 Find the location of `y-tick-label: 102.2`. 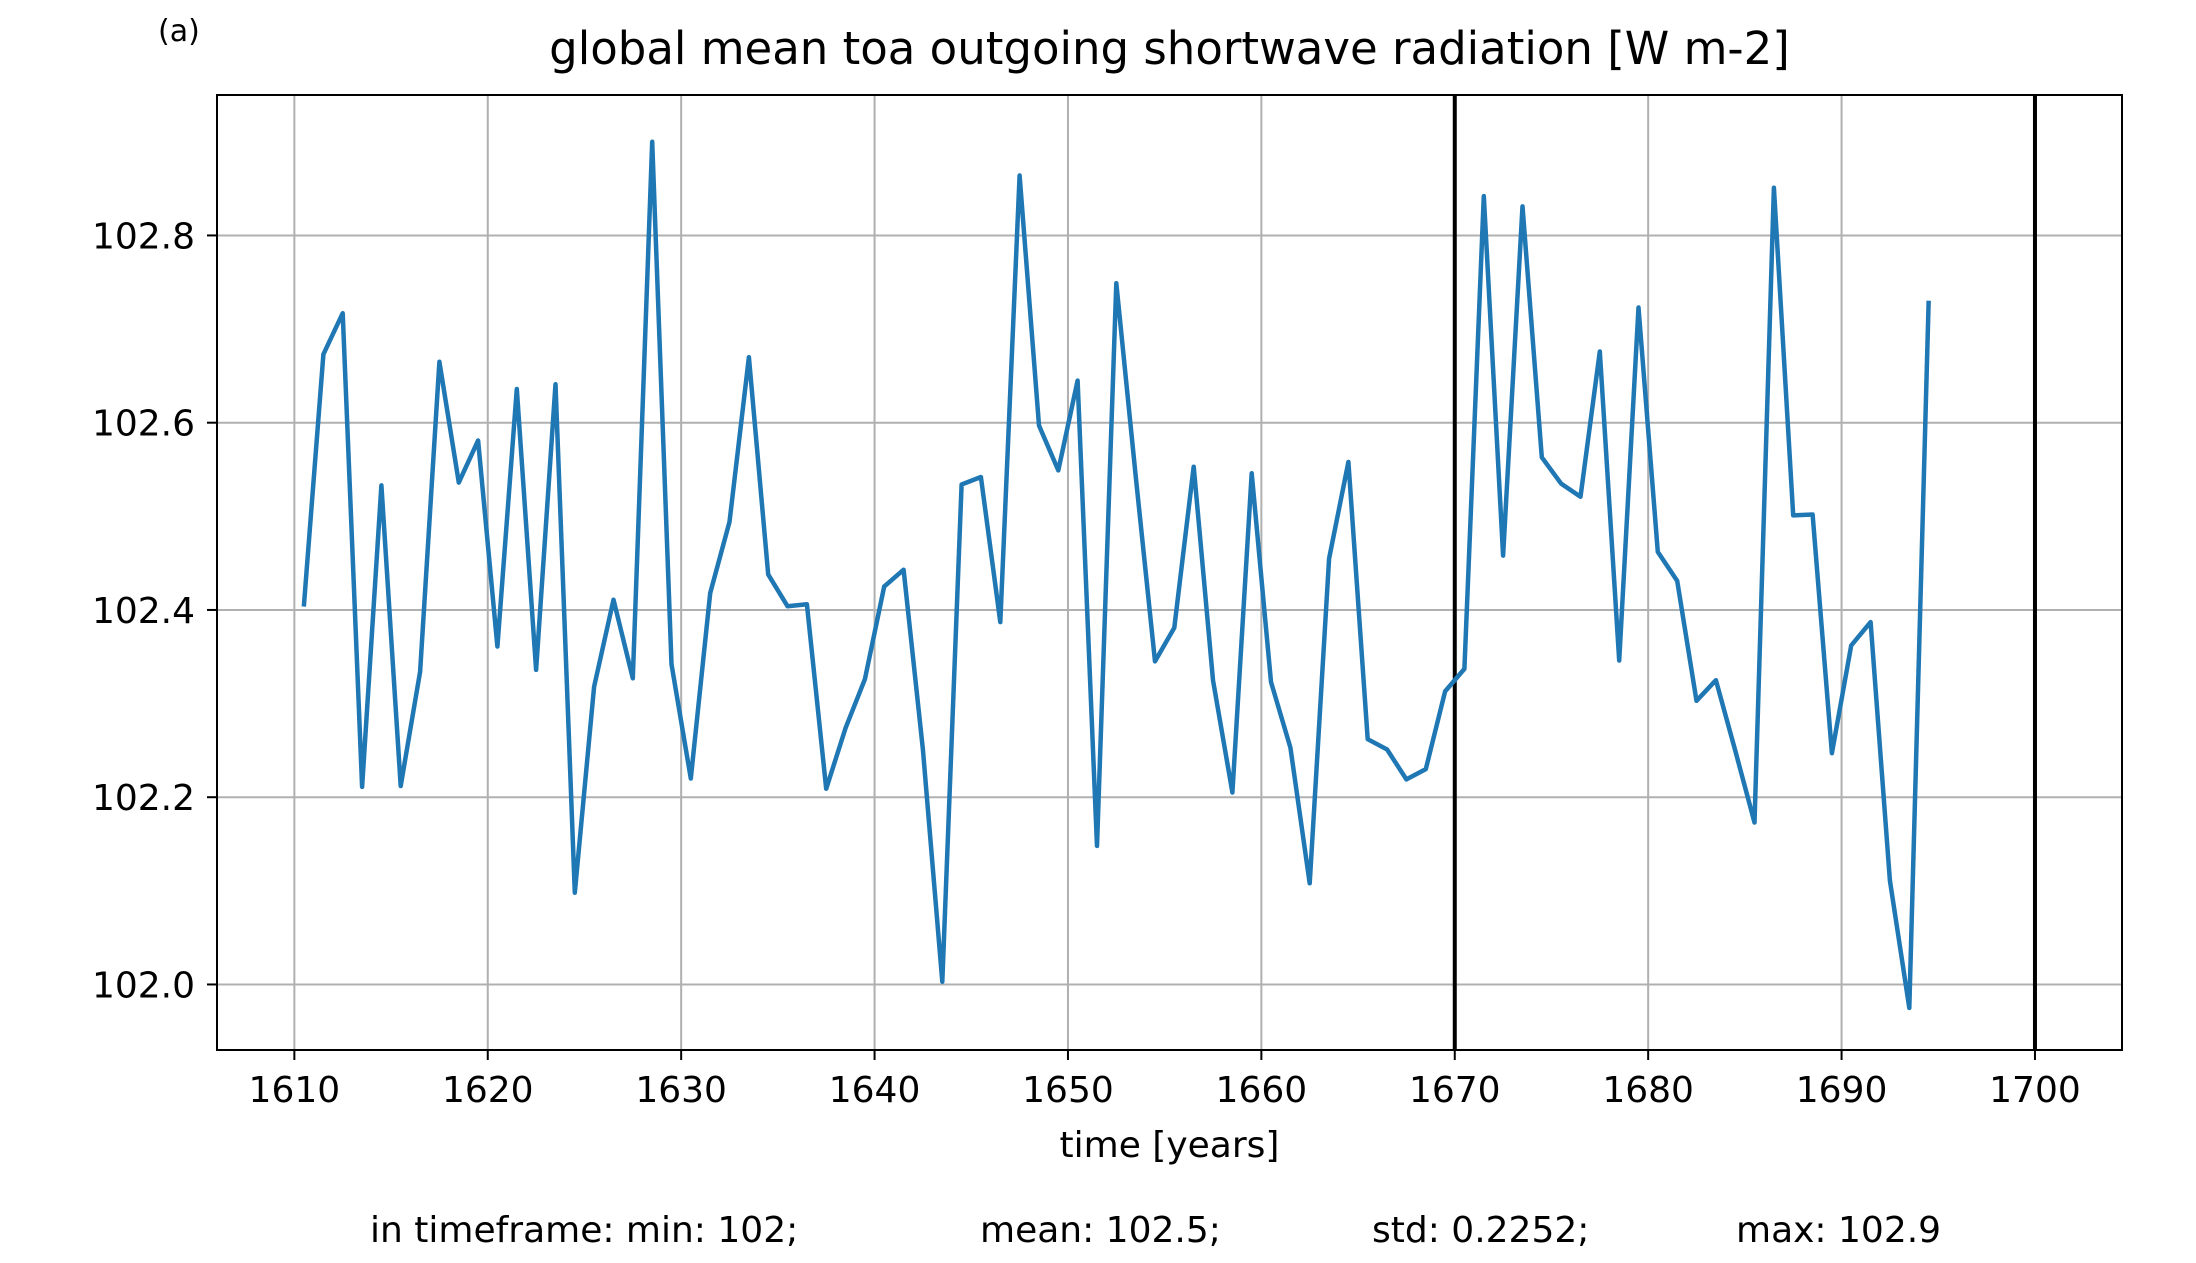

y-tick-label: 102.2 is located at coordinates (143, 798).